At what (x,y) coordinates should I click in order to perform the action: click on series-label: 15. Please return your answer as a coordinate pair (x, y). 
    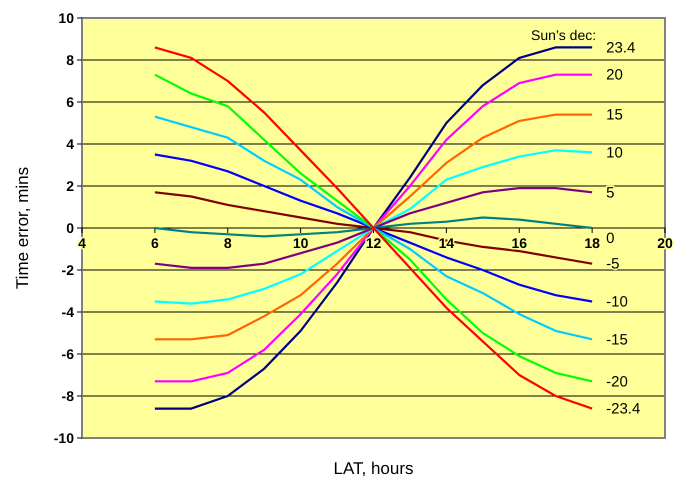
    Looking at the image, I should click on (614, 115).